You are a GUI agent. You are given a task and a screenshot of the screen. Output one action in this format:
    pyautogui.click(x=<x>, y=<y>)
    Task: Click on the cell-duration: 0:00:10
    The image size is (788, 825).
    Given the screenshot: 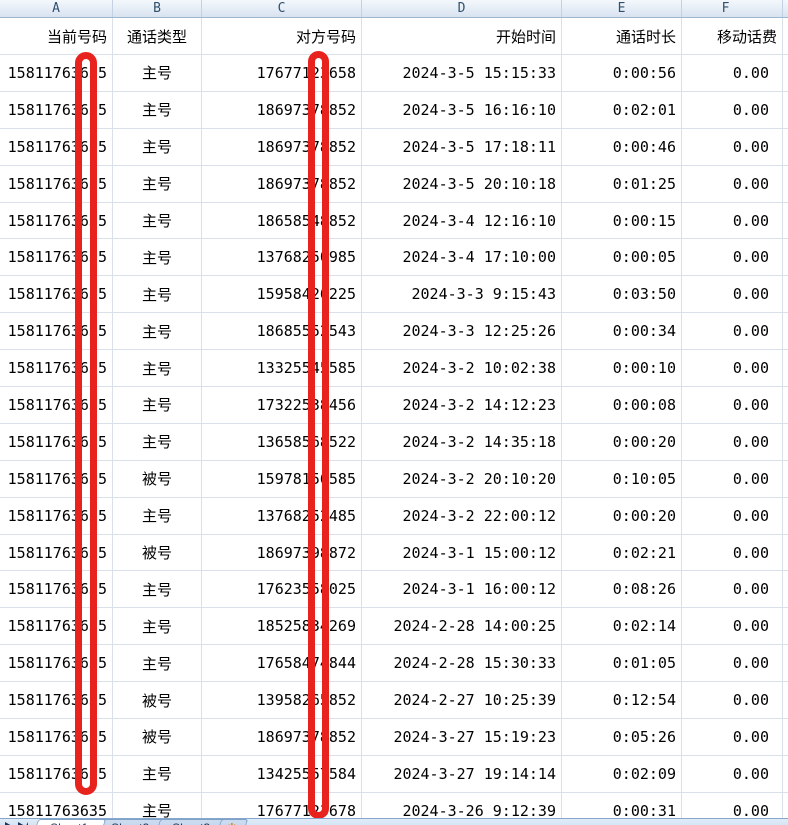 What is the action you would take?
    pyautogui.click(x=622, y=368)
    